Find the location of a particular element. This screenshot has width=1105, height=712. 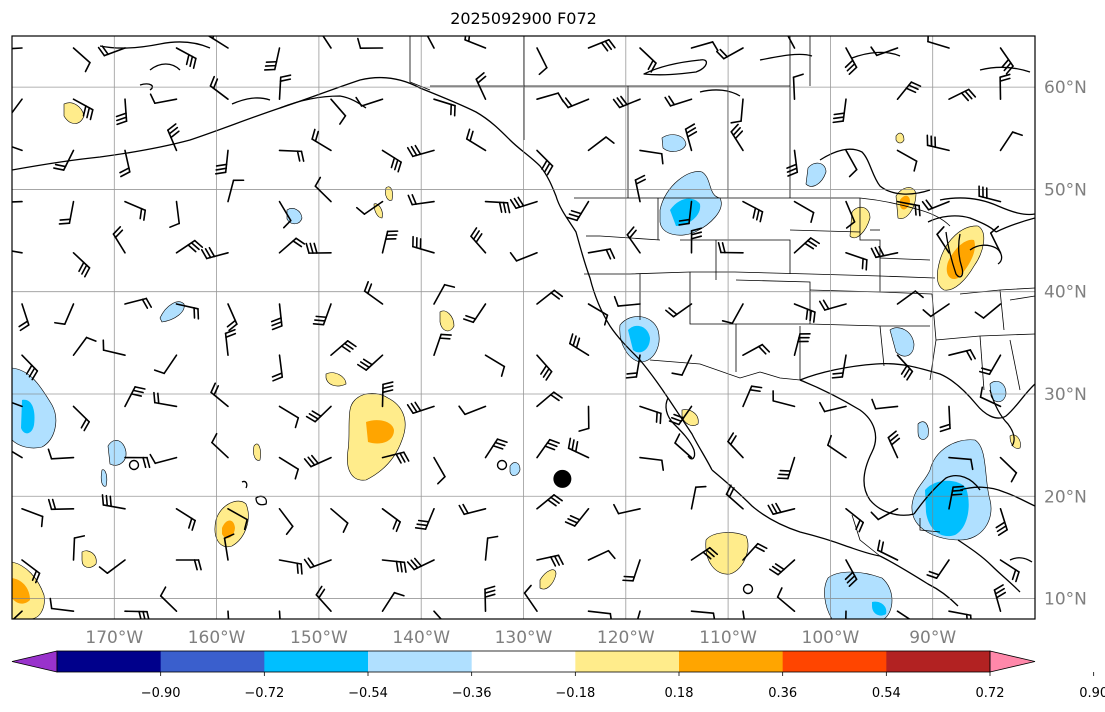

map-title: 2025092900 F072 is located at coordinates (523, 18).